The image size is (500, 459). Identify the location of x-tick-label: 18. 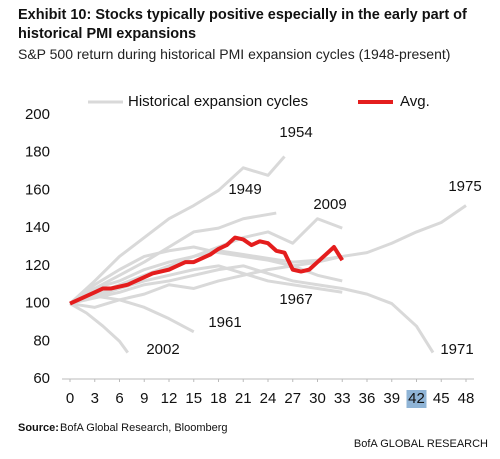
(218, 398).